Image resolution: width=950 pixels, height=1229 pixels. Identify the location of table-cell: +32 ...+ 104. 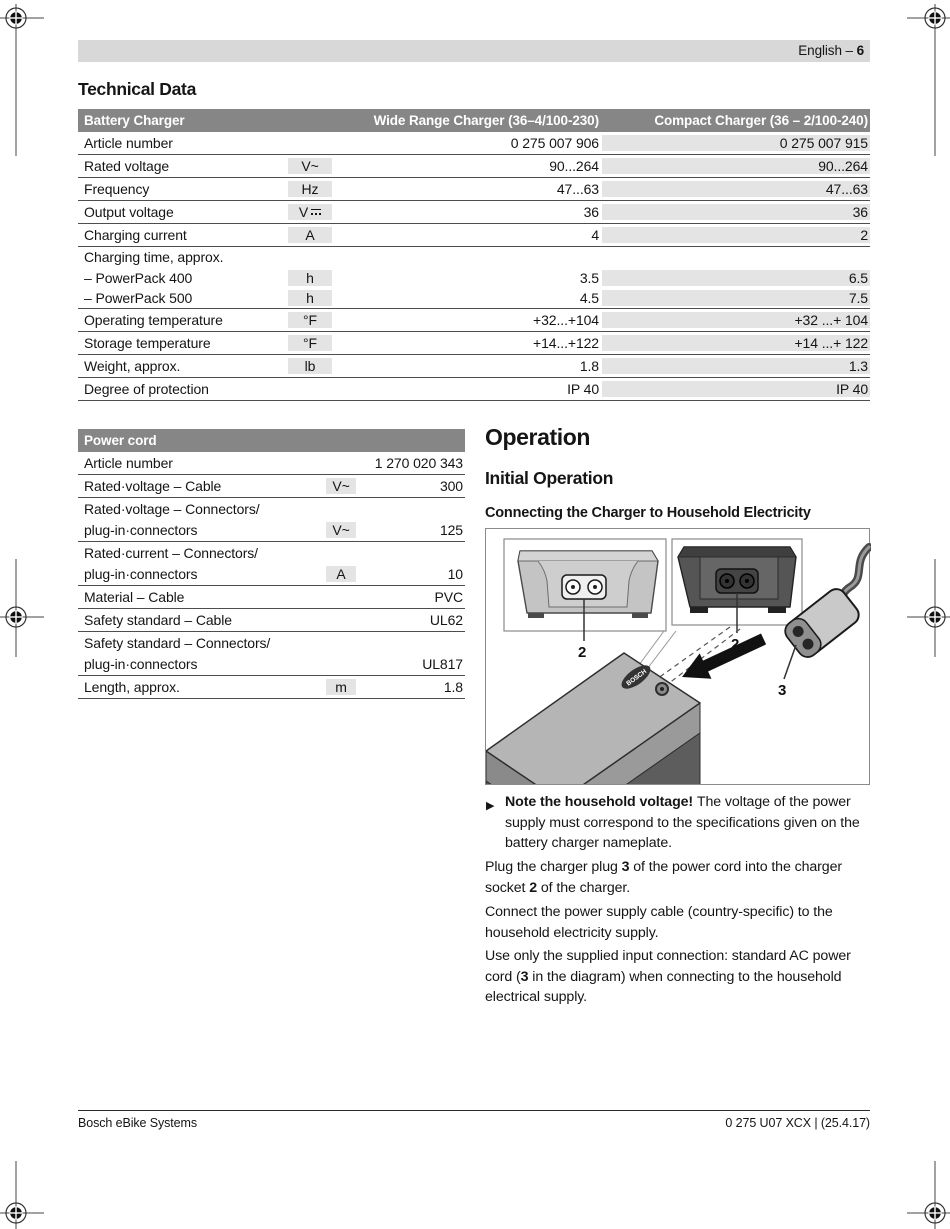
(736, 320).